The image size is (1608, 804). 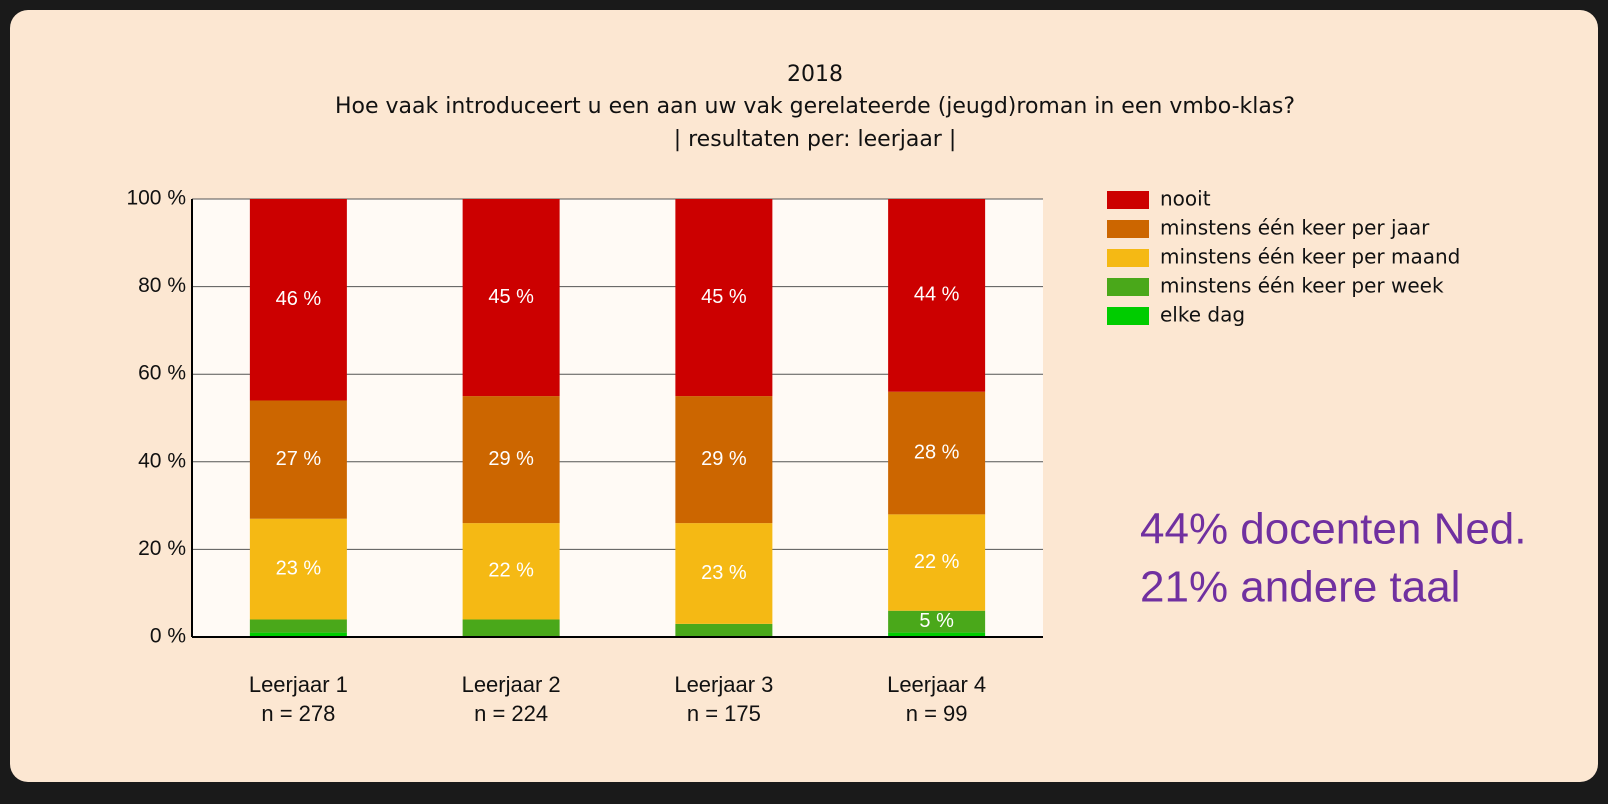 I want to click on y-tick-label: 60 %, so click(x=162, y=373).